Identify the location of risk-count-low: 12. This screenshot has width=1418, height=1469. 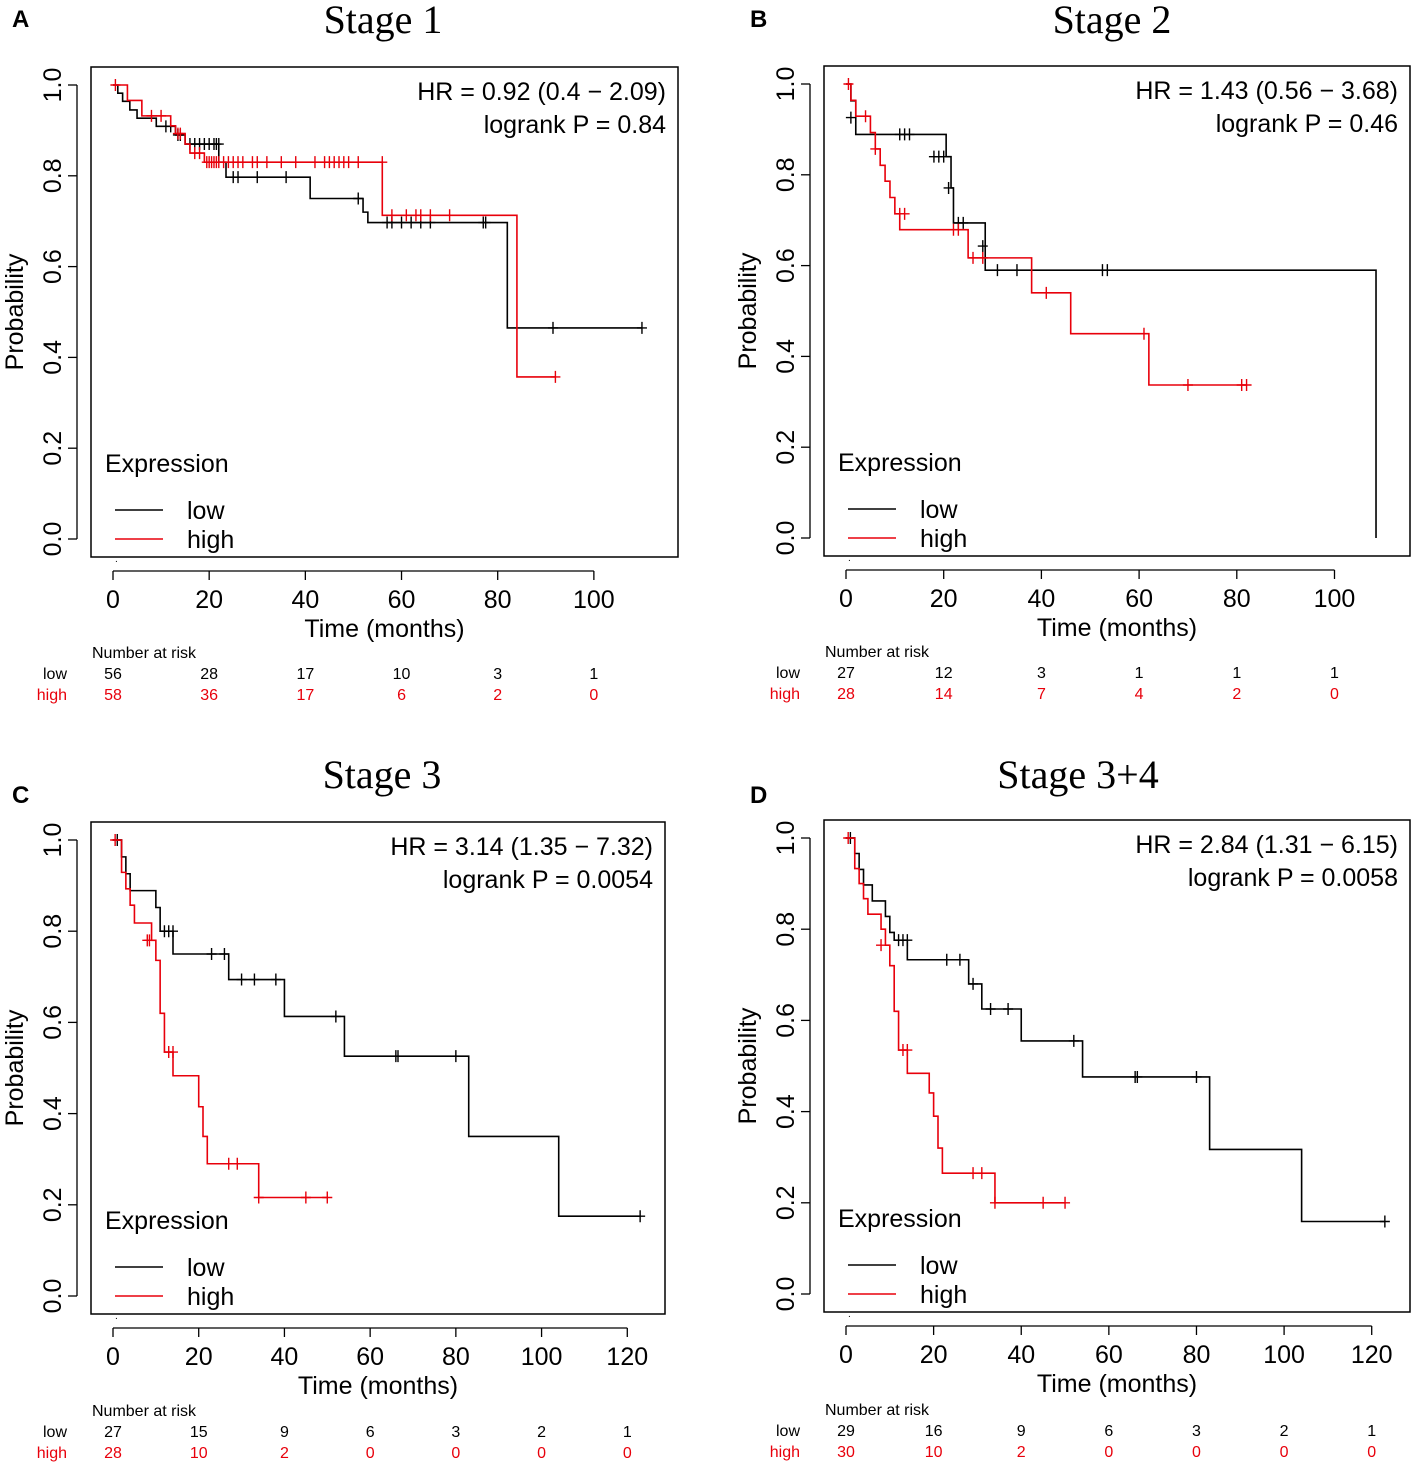
(944, 673).